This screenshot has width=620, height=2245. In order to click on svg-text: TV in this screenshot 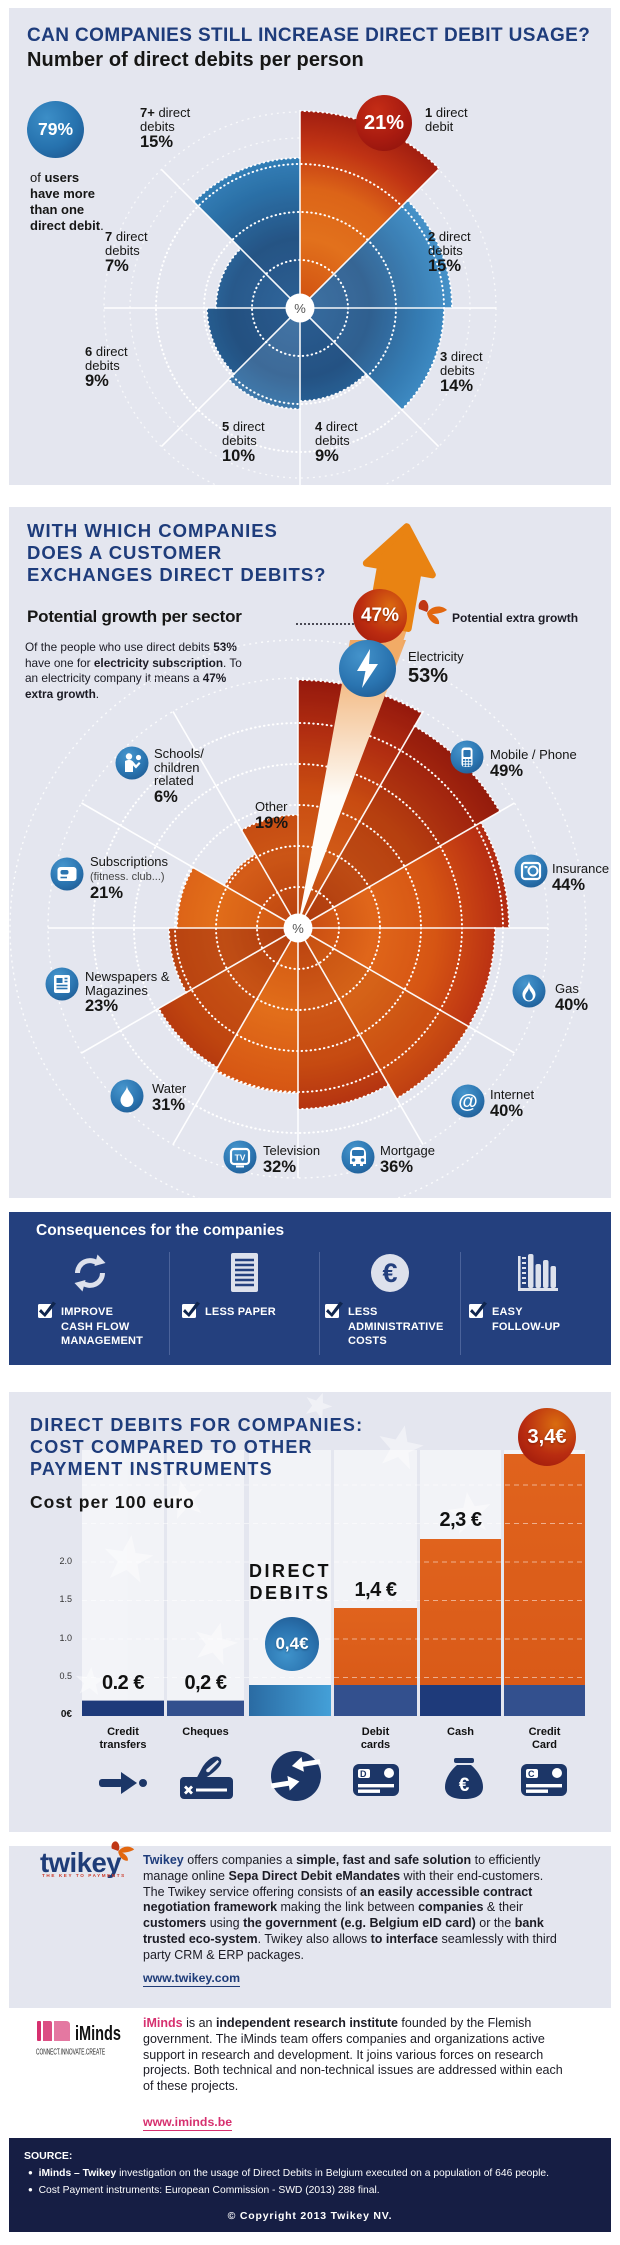, I will do `click(240, 1158)`.